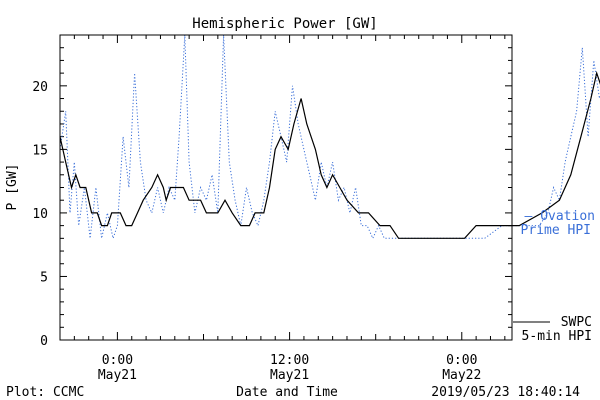 This screenshot has height=400, width=600. What do you see at coordinates (556, 230) in the screenshot?
I see `legend-label-ovation-line2: Prime HPI` at bounding box center [556, 230].